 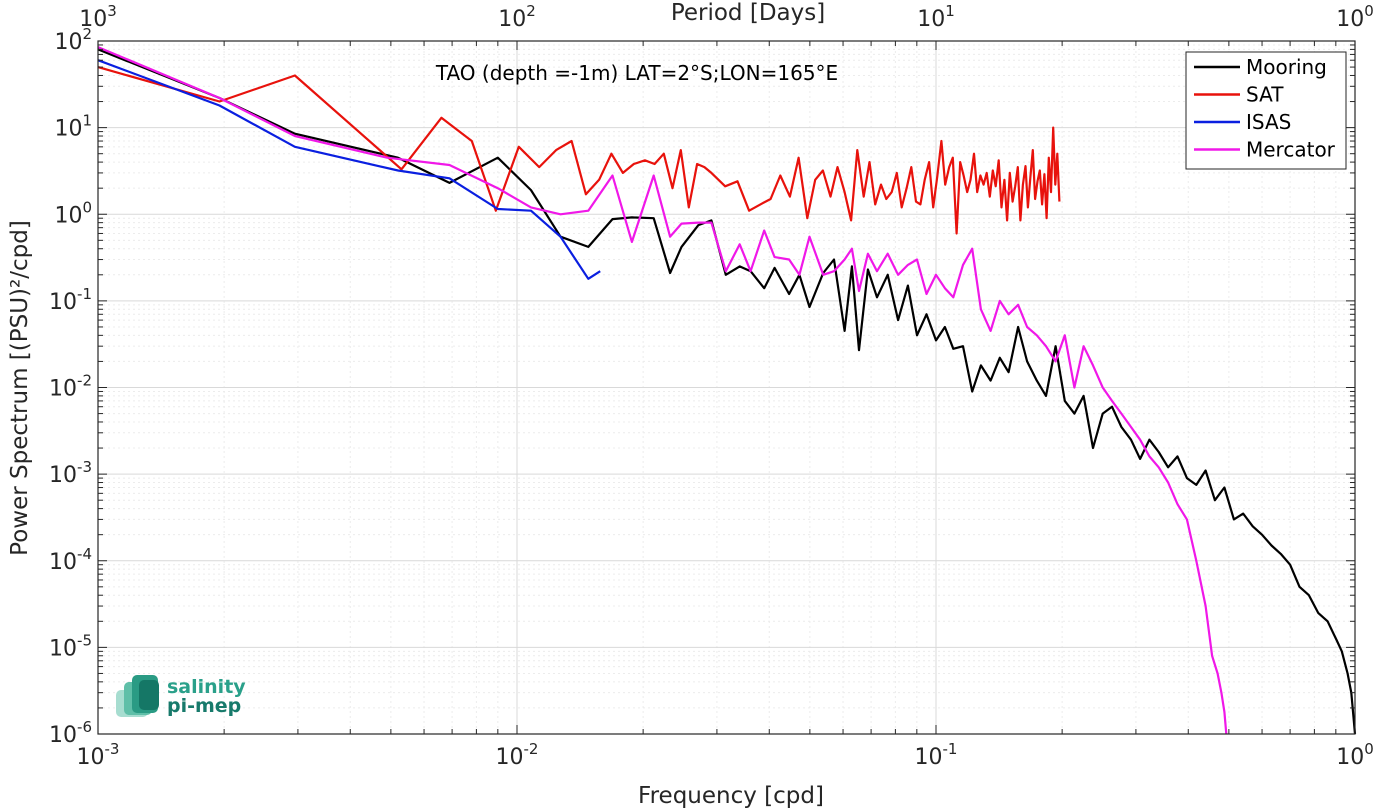 I want to click on x-axis-label: Frequency [cpd], so click(x=731, y=796).